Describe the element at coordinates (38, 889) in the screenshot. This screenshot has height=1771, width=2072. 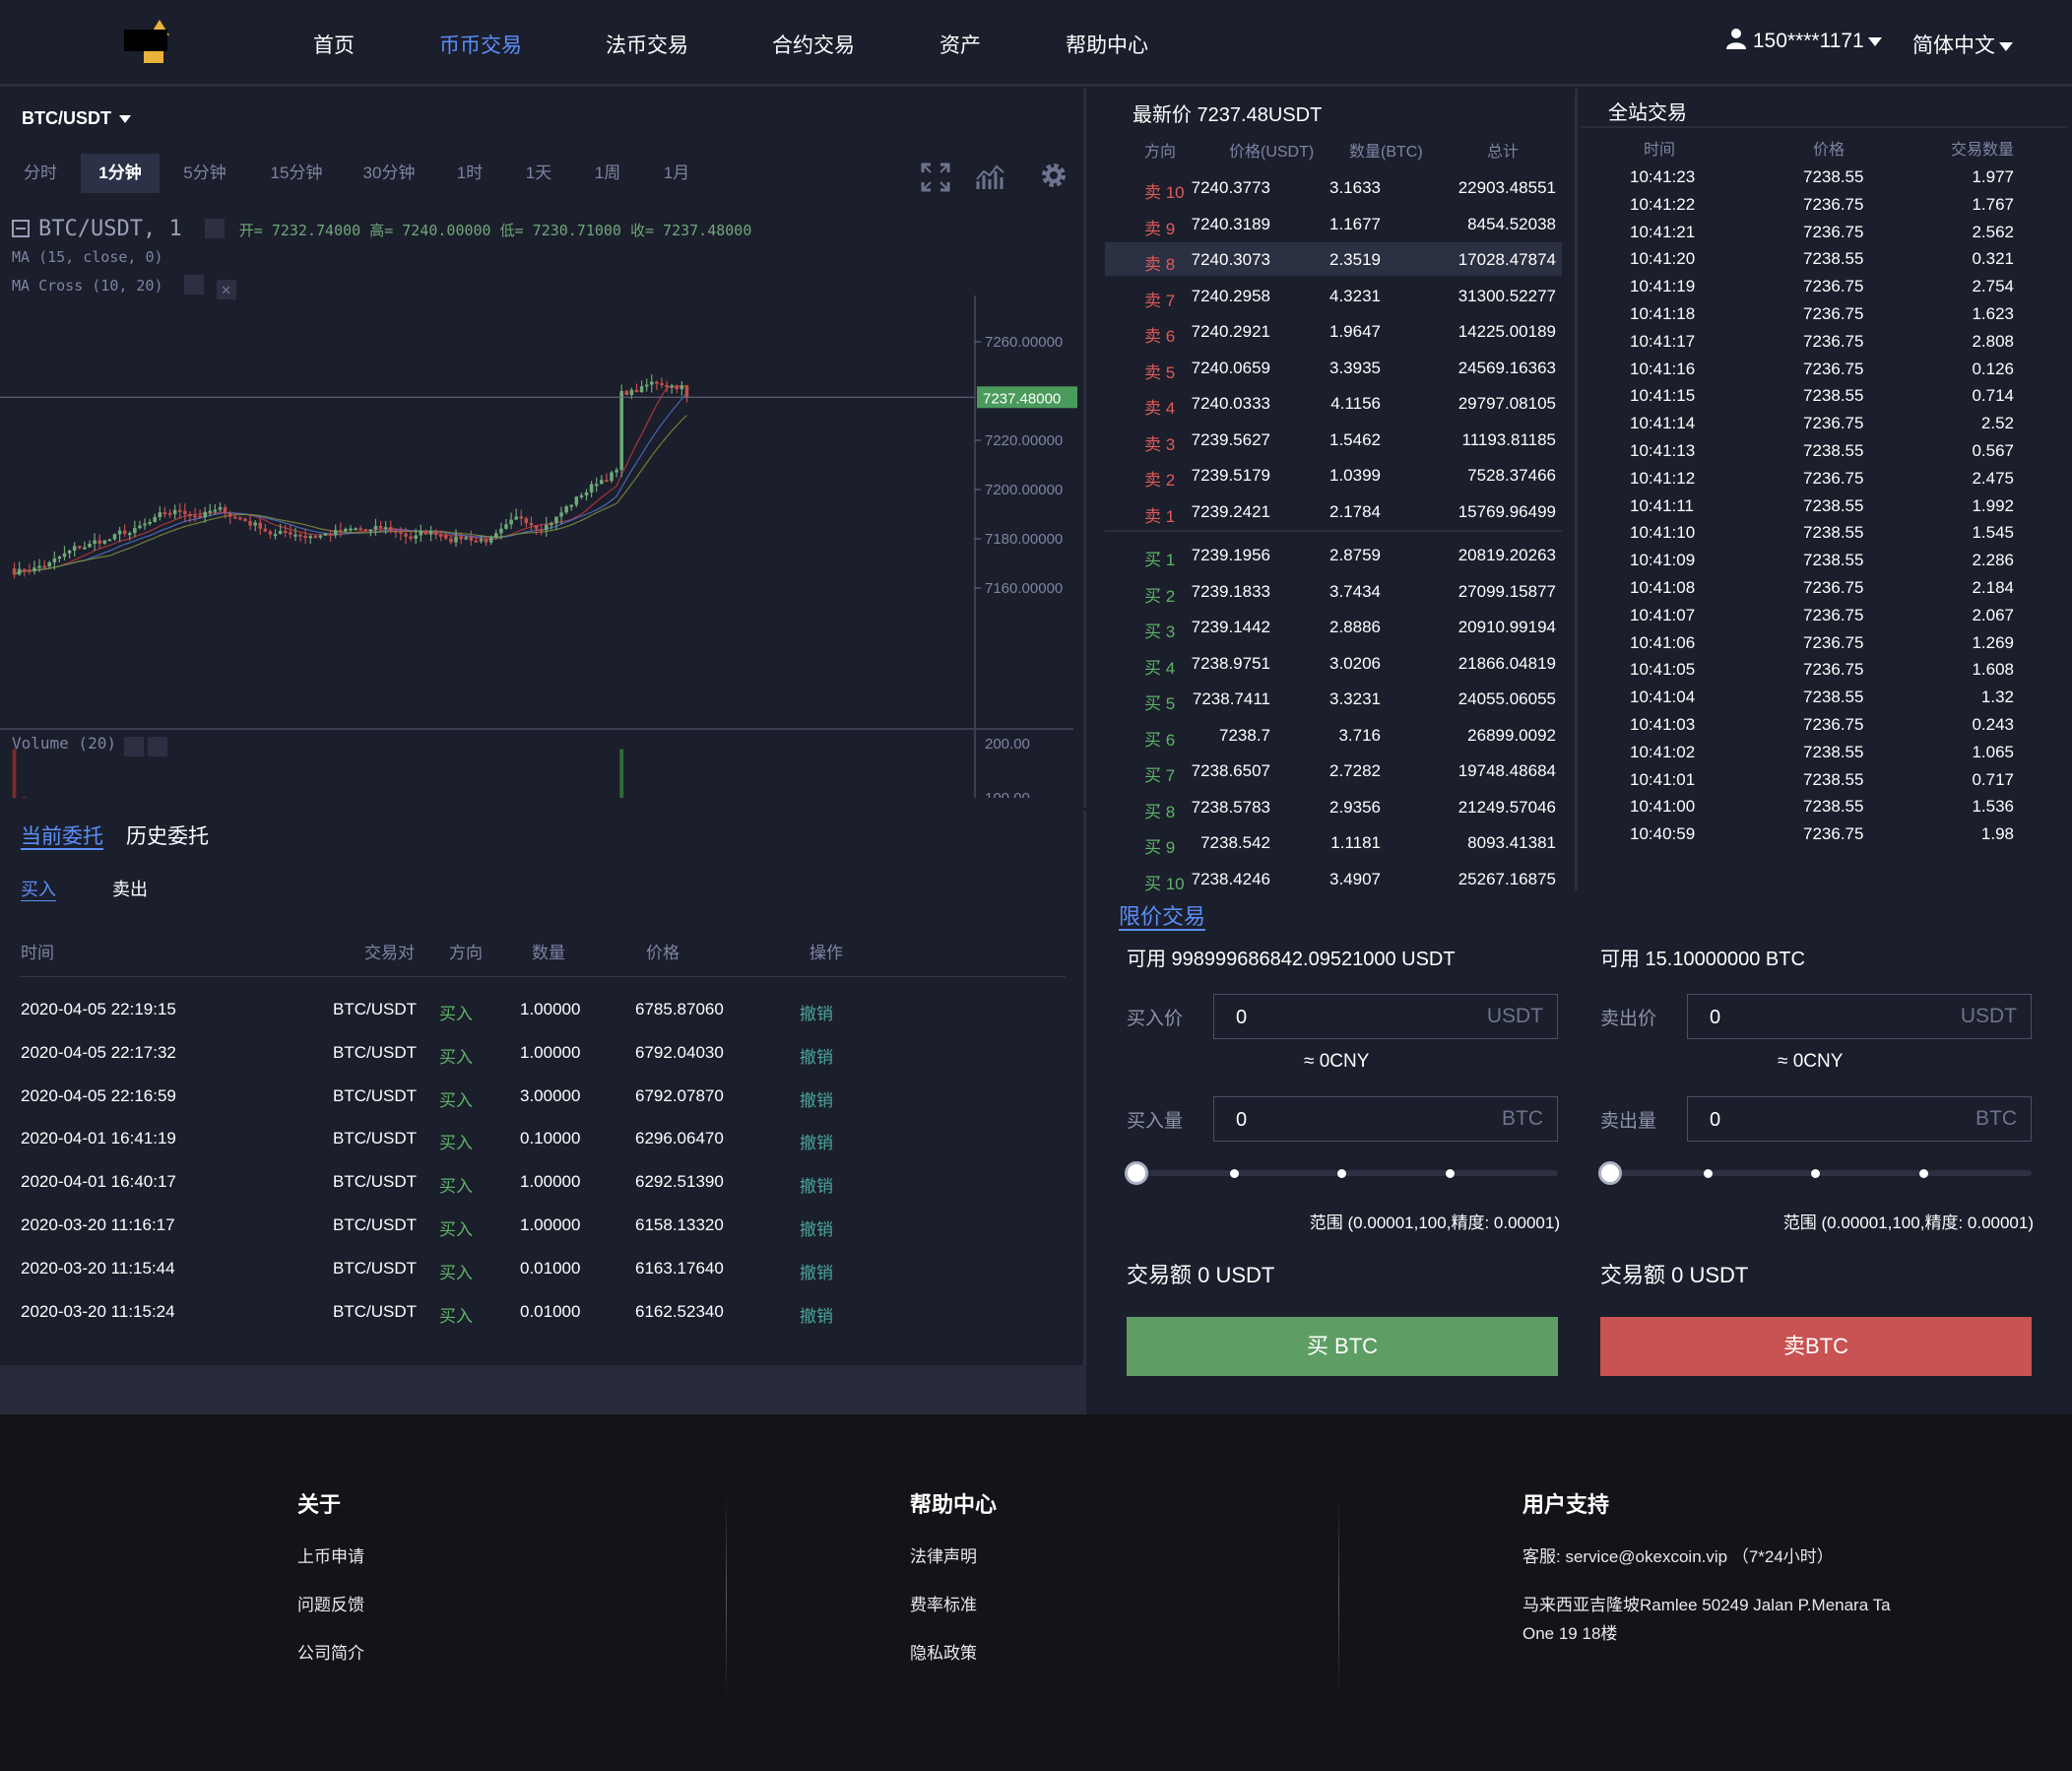
I see `subtab-buy: 买入` at that location.